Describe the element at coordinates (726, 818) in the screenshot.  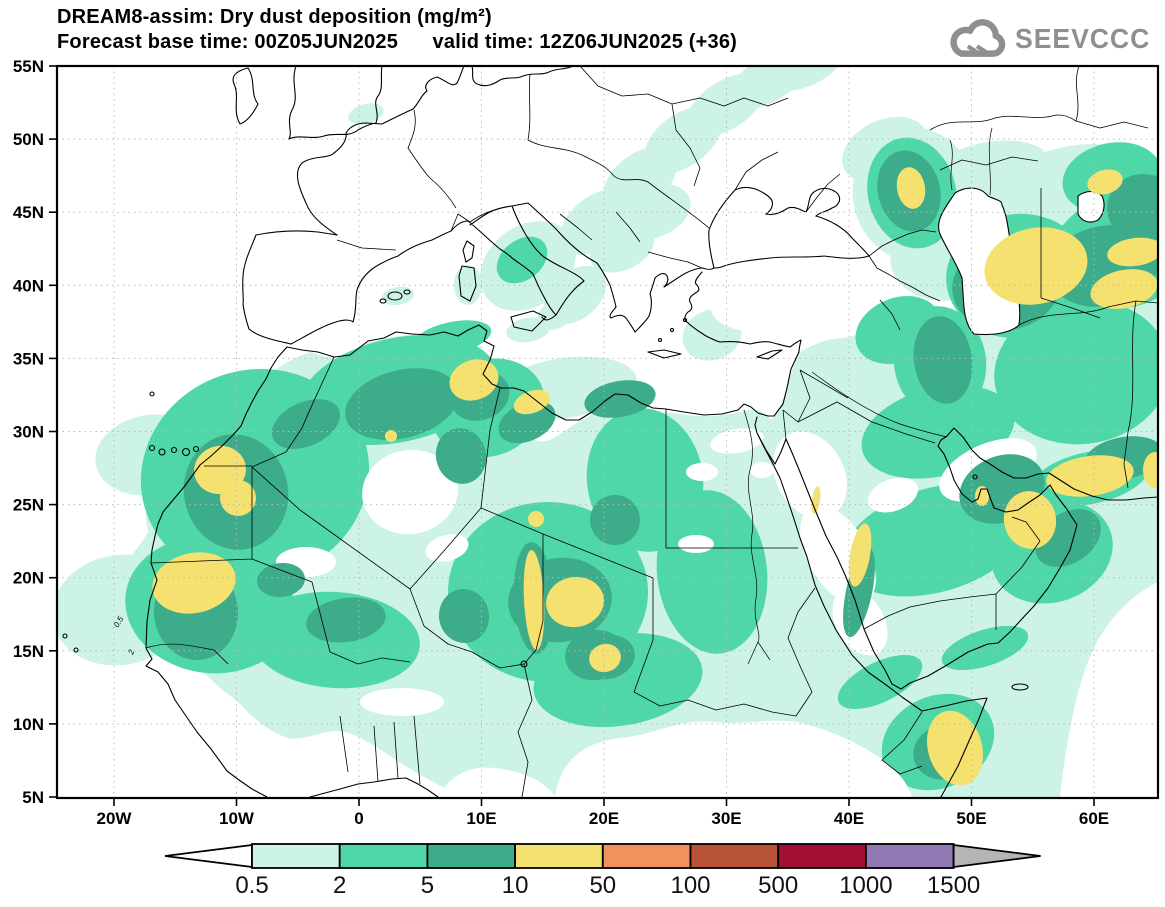
I see `x-tick-label: 30E` at that location.